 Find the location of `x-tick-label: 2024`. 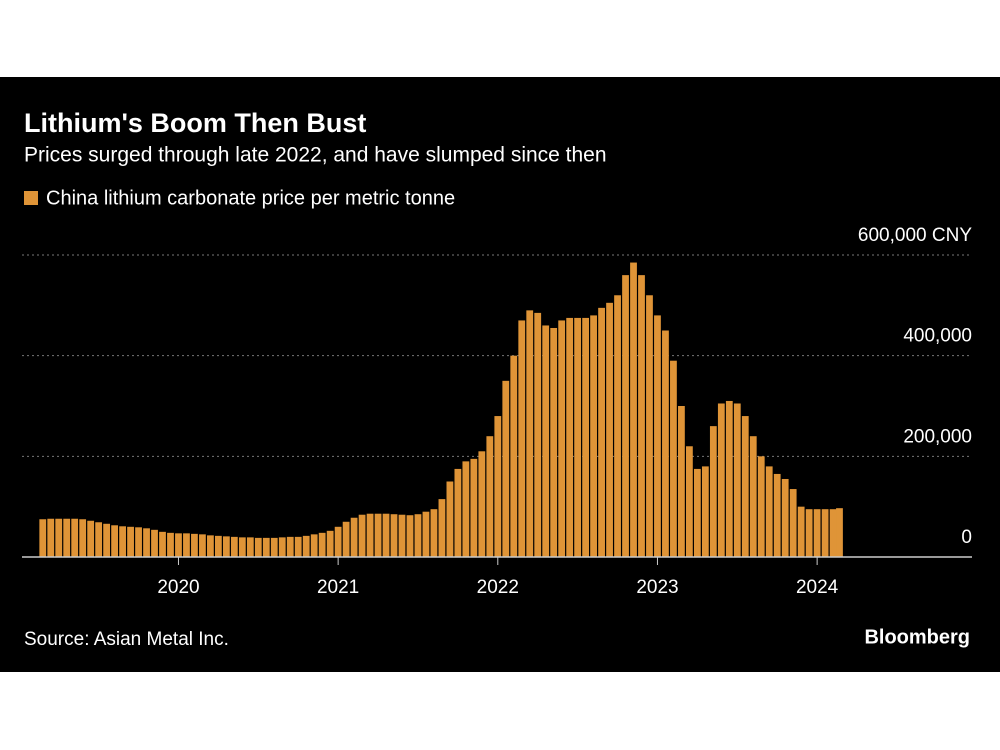

x-tick-label: 2024 is located at coordinates (817, 587).